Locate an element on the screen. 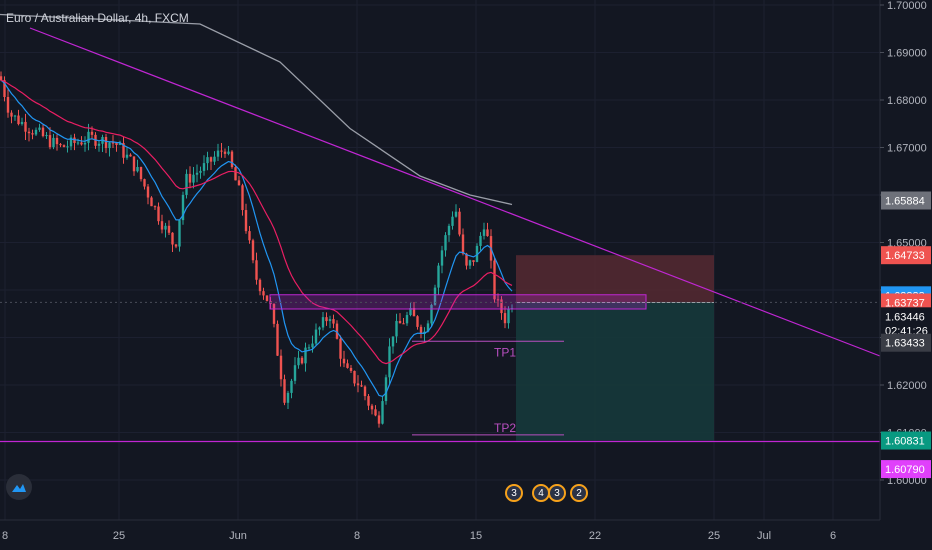 The image size is (932, 550). price-tag-label: 1.63433 is located at coordinates (905, 344).